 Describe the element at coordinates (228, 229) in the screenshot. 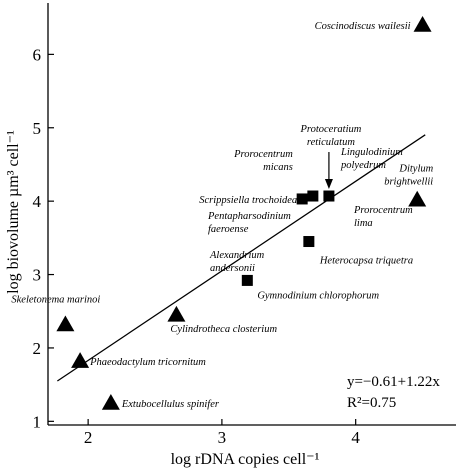

I see `annotation-line: faeroense` at that location.